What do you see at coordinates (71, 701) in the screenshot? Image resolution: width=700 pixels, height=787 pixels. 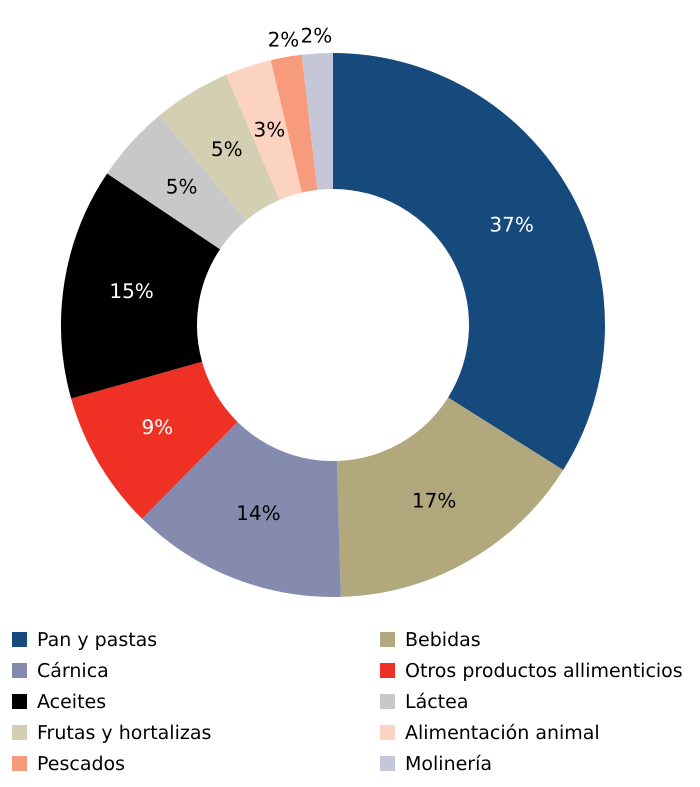 I see `legend-label: Aceites` at bounding box center [71, 701].